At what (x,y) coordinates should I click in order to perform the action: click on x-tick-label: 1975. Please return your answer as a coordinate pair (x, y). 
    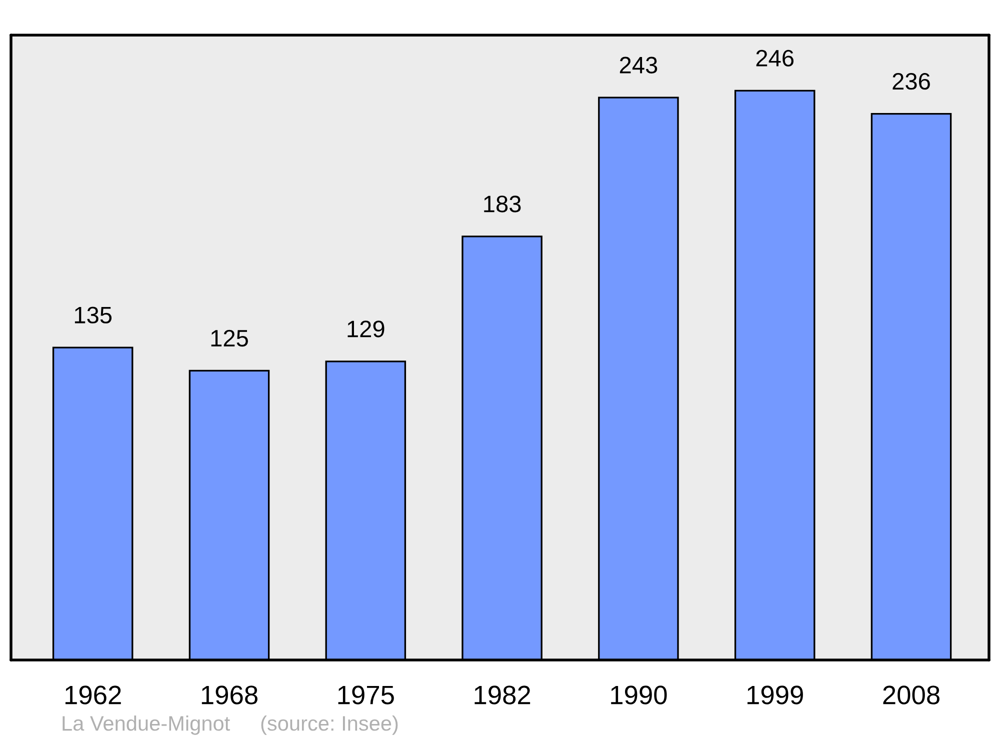
    Looking at the image, I should click on (366, 695).